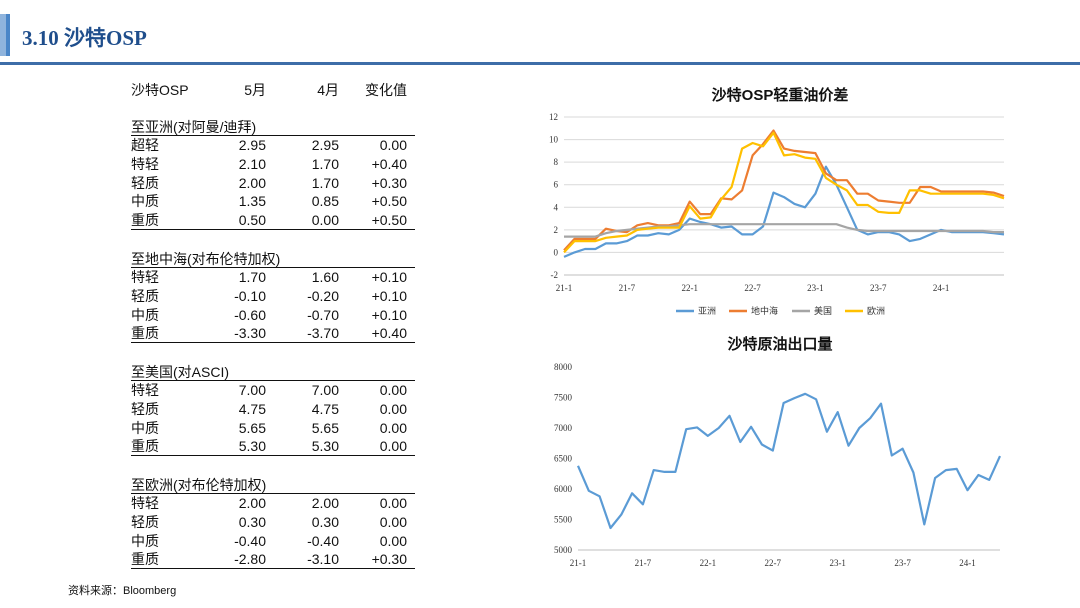 The height and width of the screenshot is (608, 1080). Describe the element at coordinates (5, 35) in the screenshot. I see `header-accent-bar` at that location.